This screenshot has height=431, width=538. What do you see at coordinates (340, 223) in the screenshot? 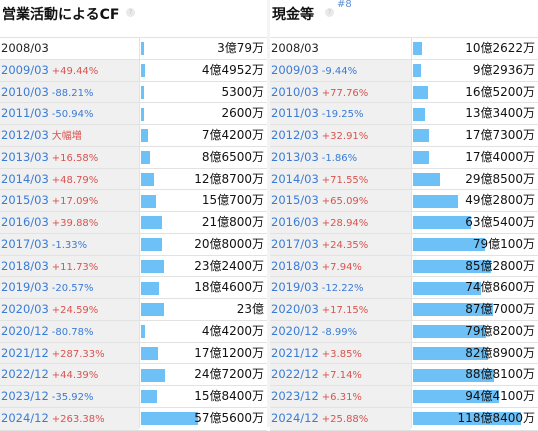
I see `period-cell: 2016/03 +28.94%` at bounding box center [340, 223].